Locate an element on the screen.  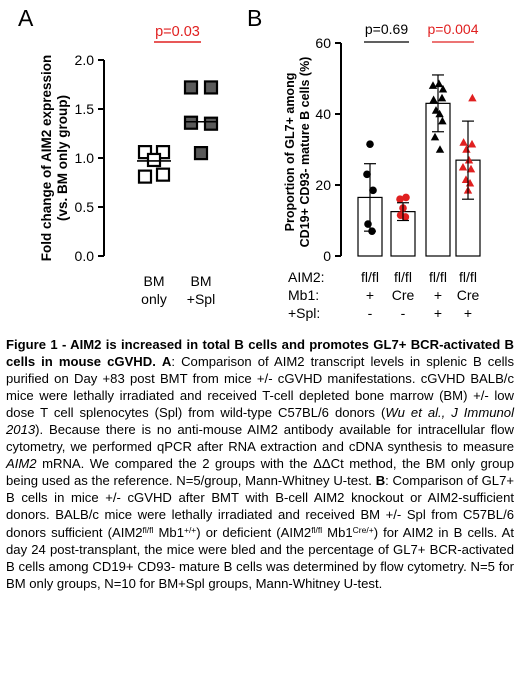
panel-b-bar is located at coordinates (468, 208).